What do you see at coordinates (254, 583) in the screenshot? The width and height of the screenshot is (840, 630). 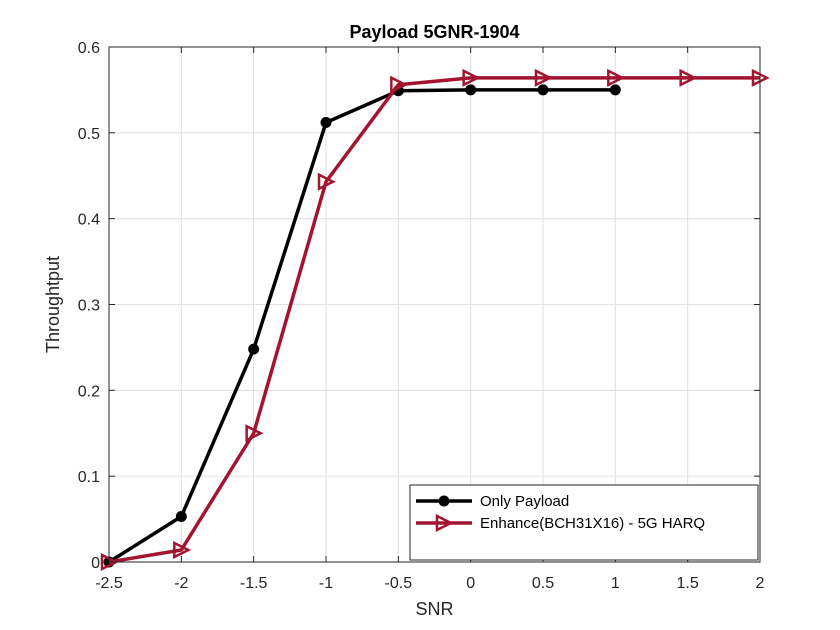 I see `x-tick-label: -1.5` at bounding box center [254, 583].